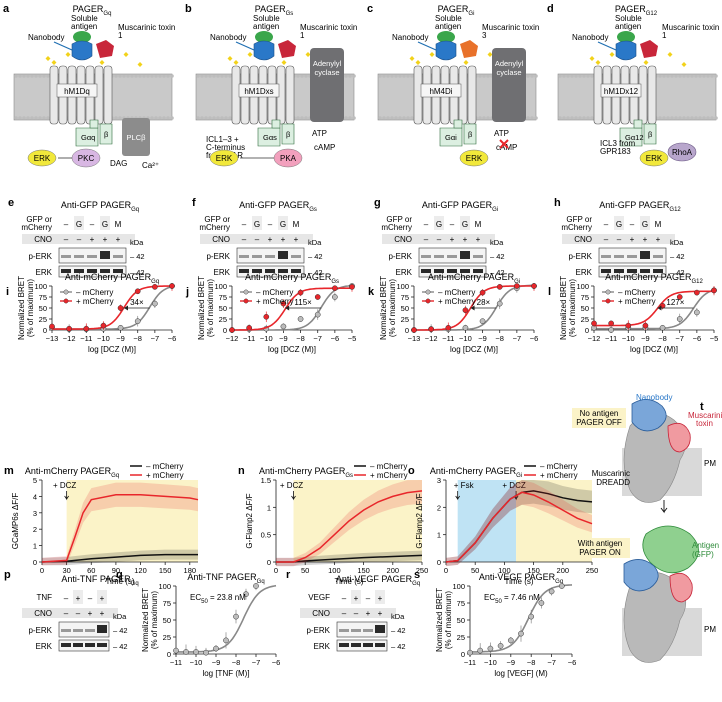 This screenshot has height=702, width=722. I want to click on x-tick-label: 180, so click(190, 570).